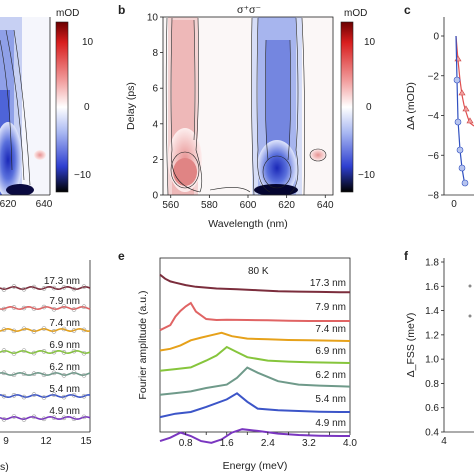  I want to click on panel-b-ytick: 0, so click(155, 196).